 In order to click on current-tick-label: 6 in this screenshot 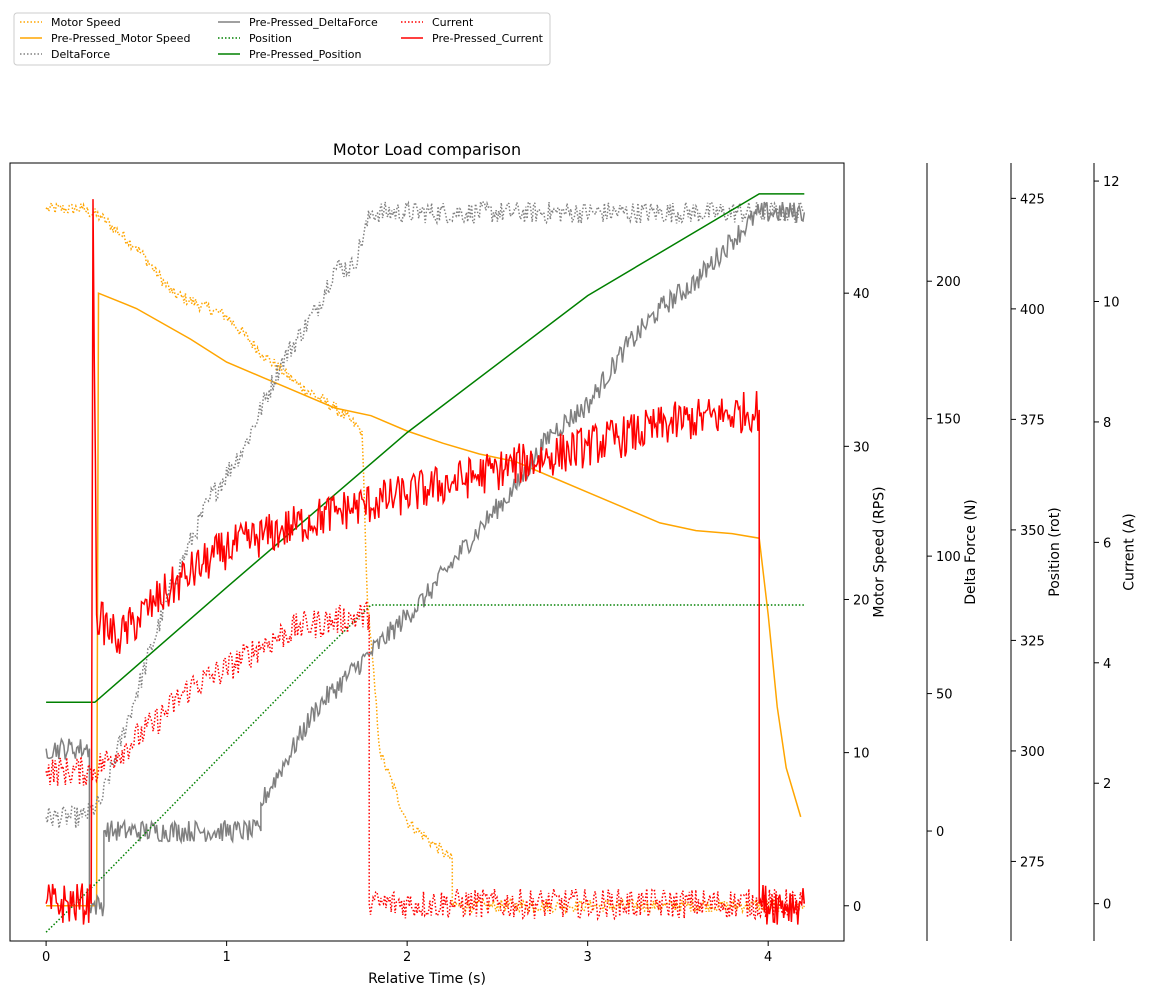, I will do `click(1107, 543)`.